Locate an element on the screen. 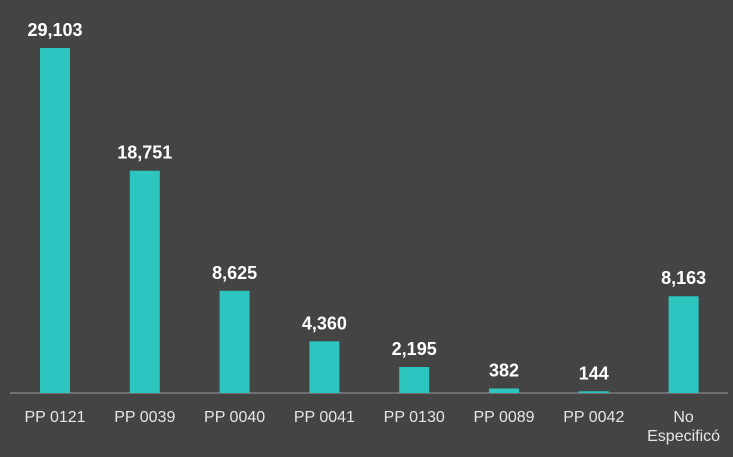 Image resolution: width=733 pixels, height=457 pixels. x-tick-label: PP 0121 is located at coordinates (55, 417).